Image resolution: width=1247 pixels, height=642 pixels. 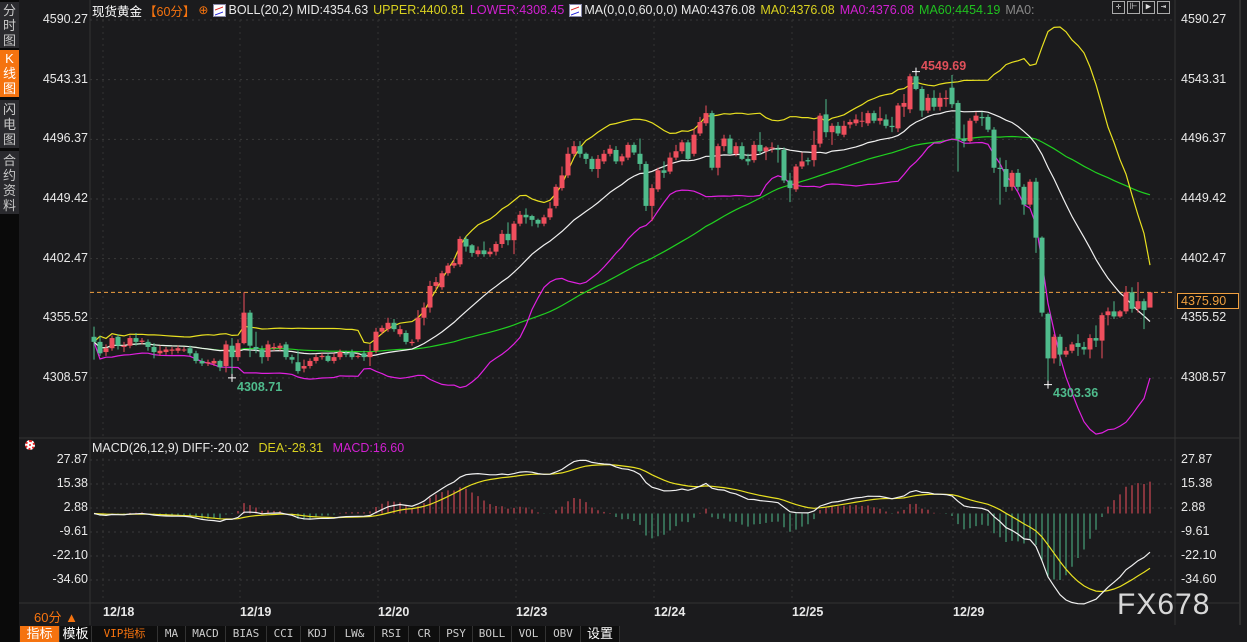 I want to click on date-label: 12/20, so click(x=394, y=612).